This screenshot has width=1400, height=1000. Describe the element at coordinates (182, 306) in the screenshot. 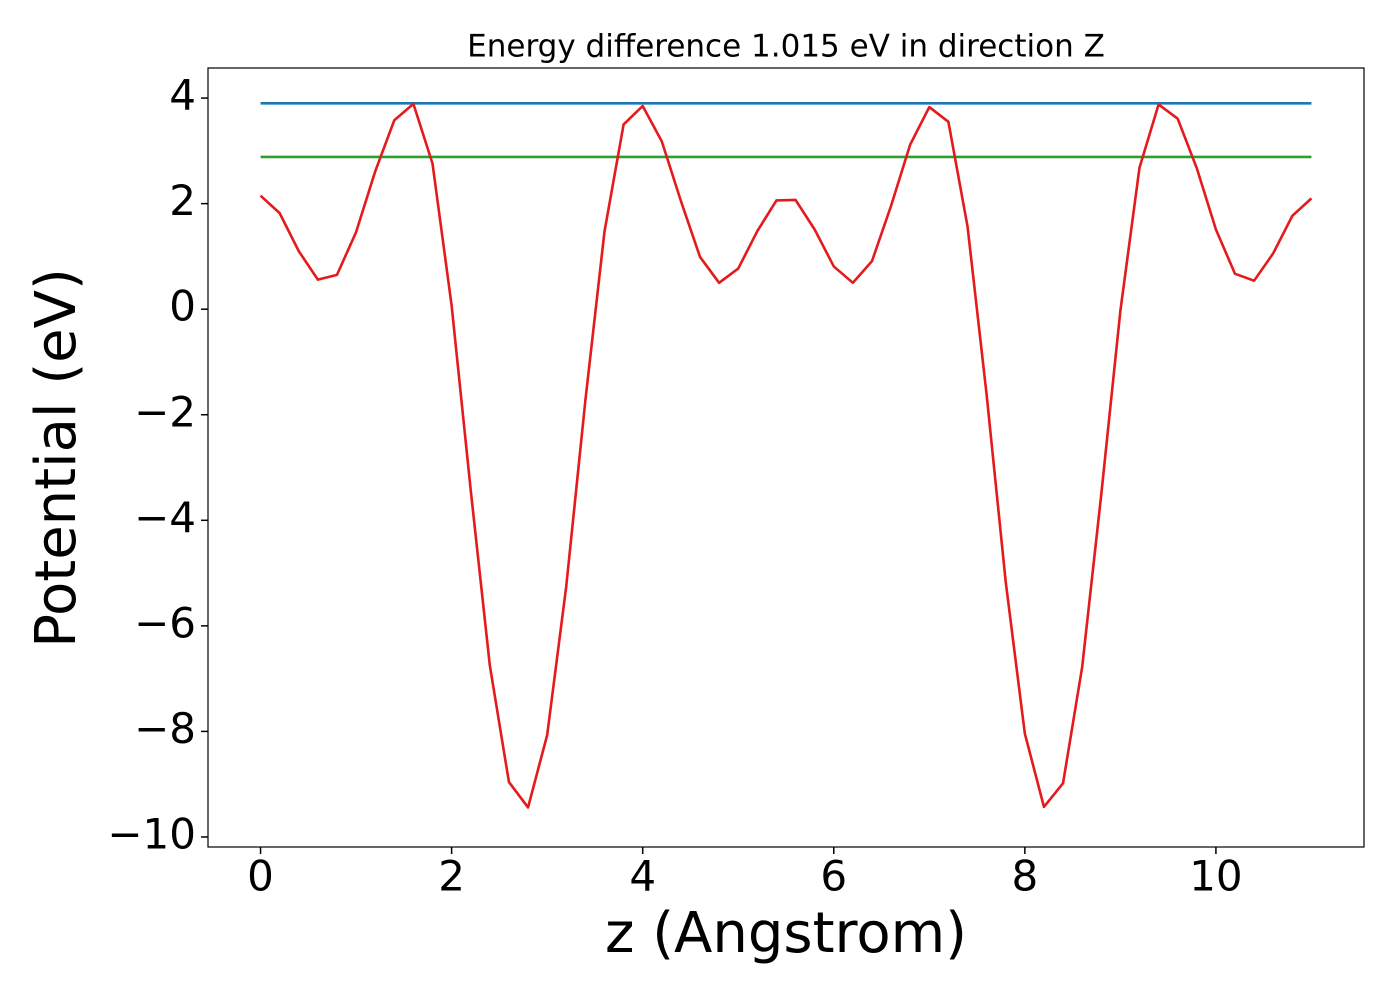

I see `y-tick-label: 0` at that location.